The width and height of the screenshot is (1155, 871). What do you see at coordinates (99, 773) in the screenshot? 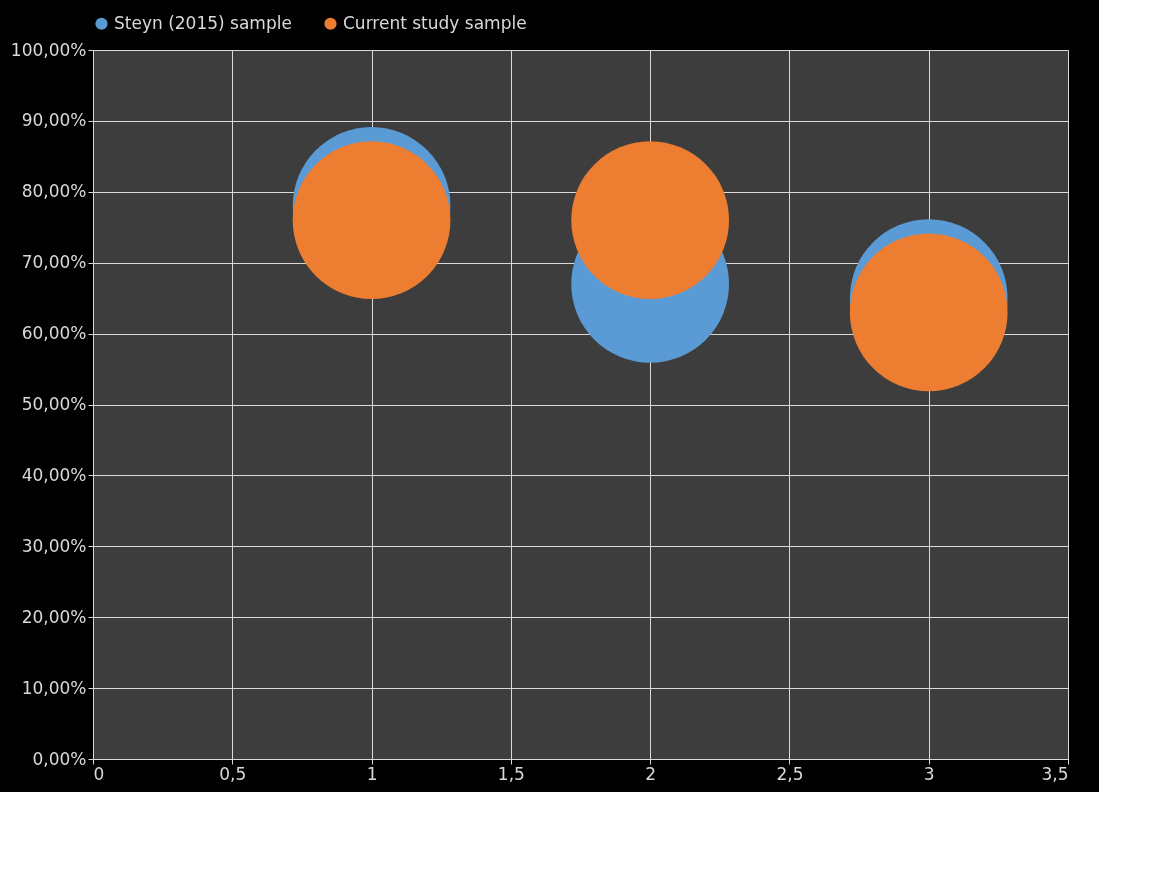
I see `x-tick-label: 0` at bounding box center [99, 773].